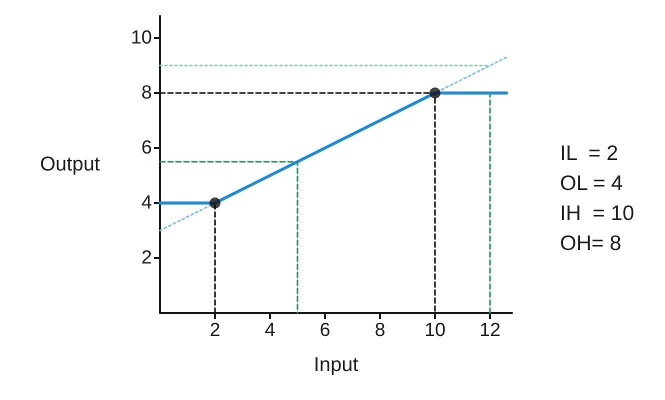 The width and height of the screenshot is (665, 400). I want to click on x-axis-title: Input, so click(336, 365).